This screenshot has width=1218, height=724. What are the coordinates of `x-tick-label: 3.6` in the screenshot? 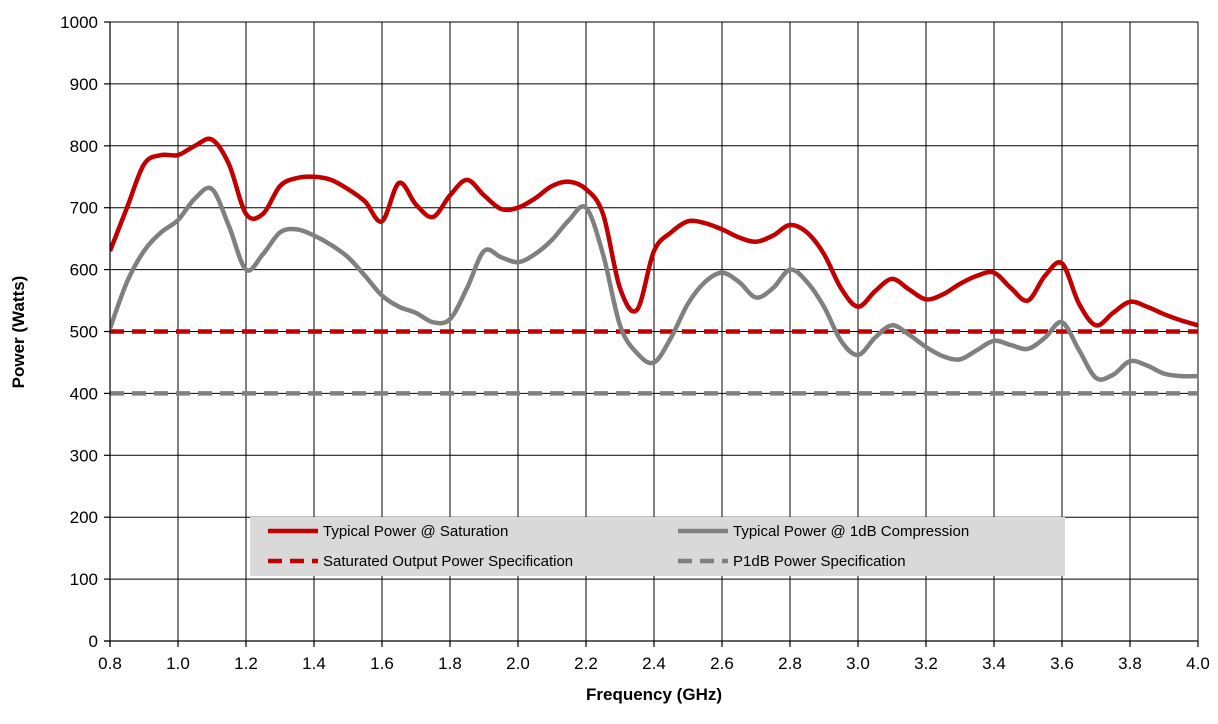 It's located at (1062, 663).